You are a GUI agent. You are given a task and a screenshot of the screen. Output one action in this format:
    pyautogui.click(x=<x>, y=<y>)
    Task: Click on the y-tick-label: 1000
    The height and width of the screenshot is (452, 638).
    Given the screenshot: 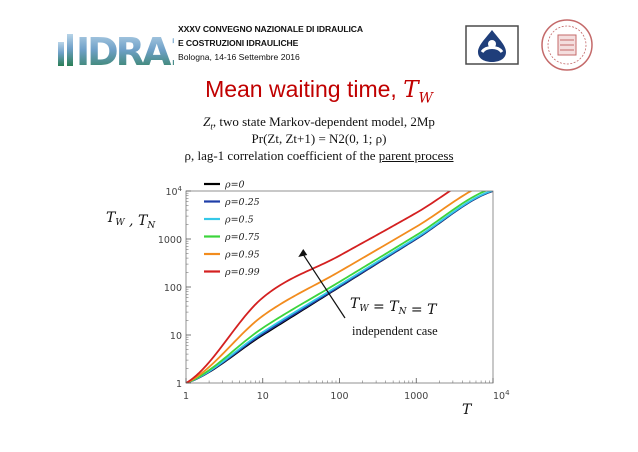 What is the action you would take?
    pyautogui.click(x=170, y=240)
    